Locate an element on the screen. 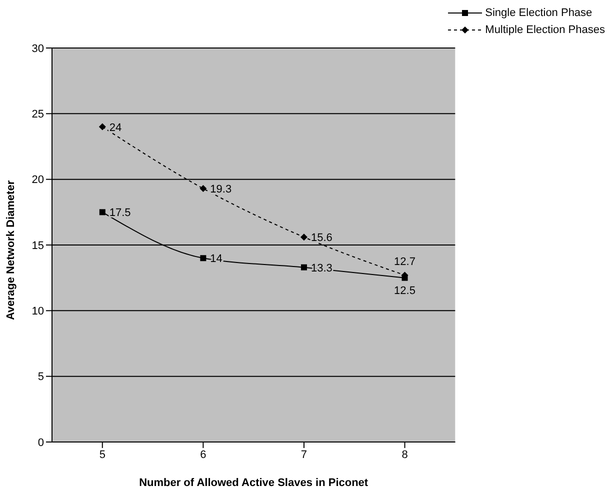  x-axis-title: Number of Allowed Active Slaves in Piconet is located at coordinates (253, 482).